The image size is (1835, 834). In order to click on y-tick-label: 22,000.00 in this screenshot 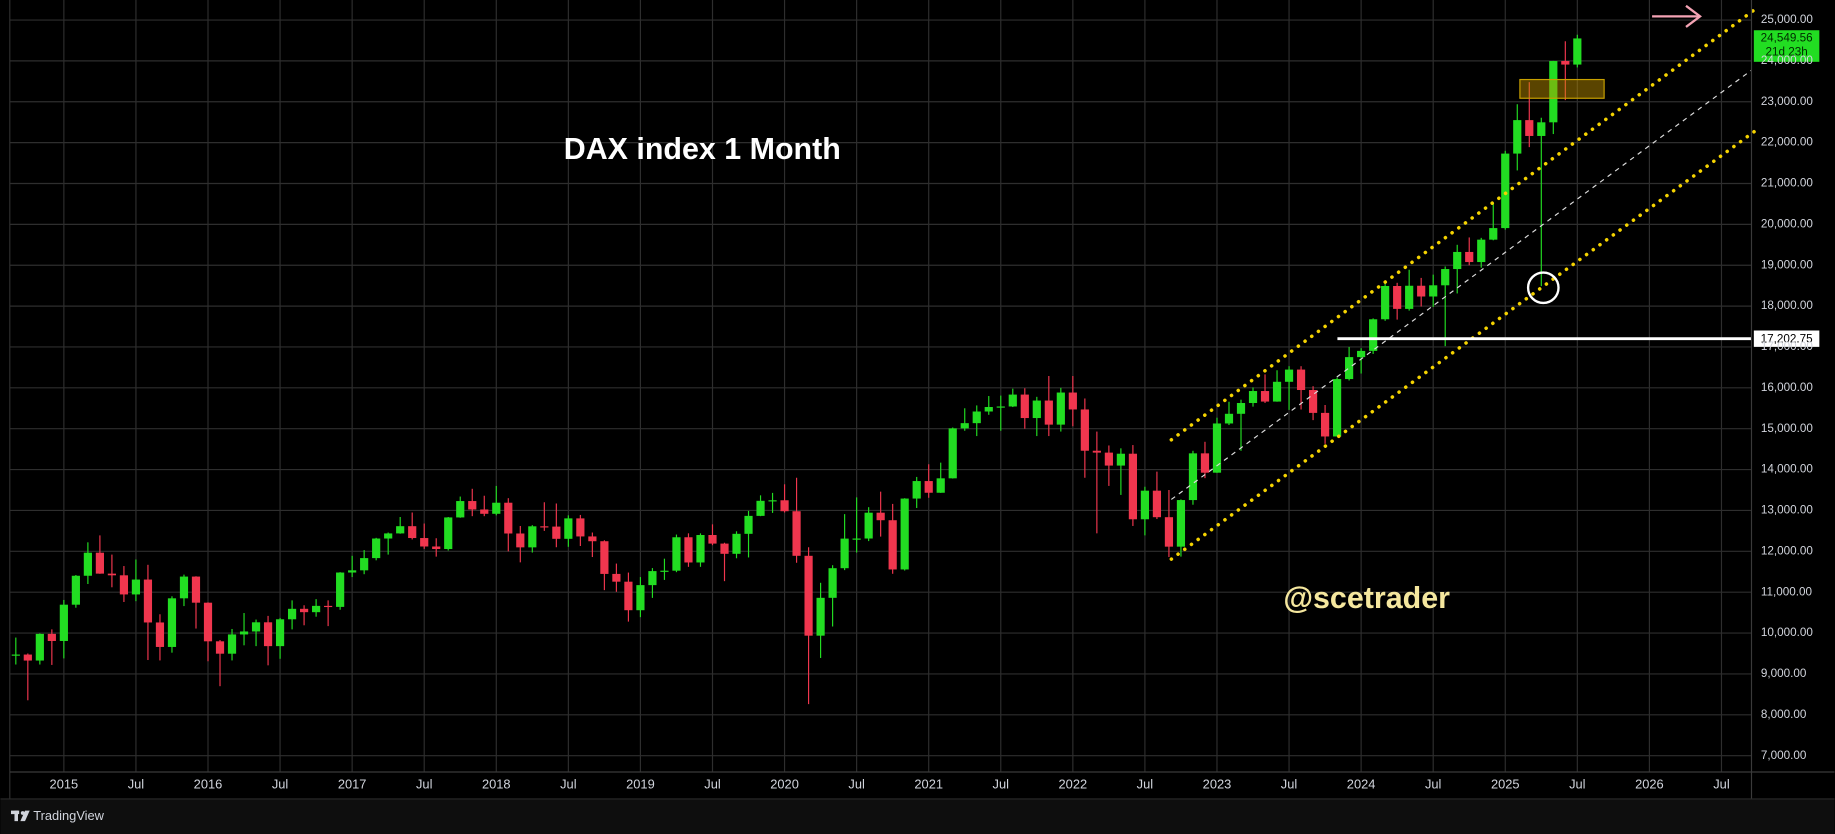, I will do `click(1787, 142)`.